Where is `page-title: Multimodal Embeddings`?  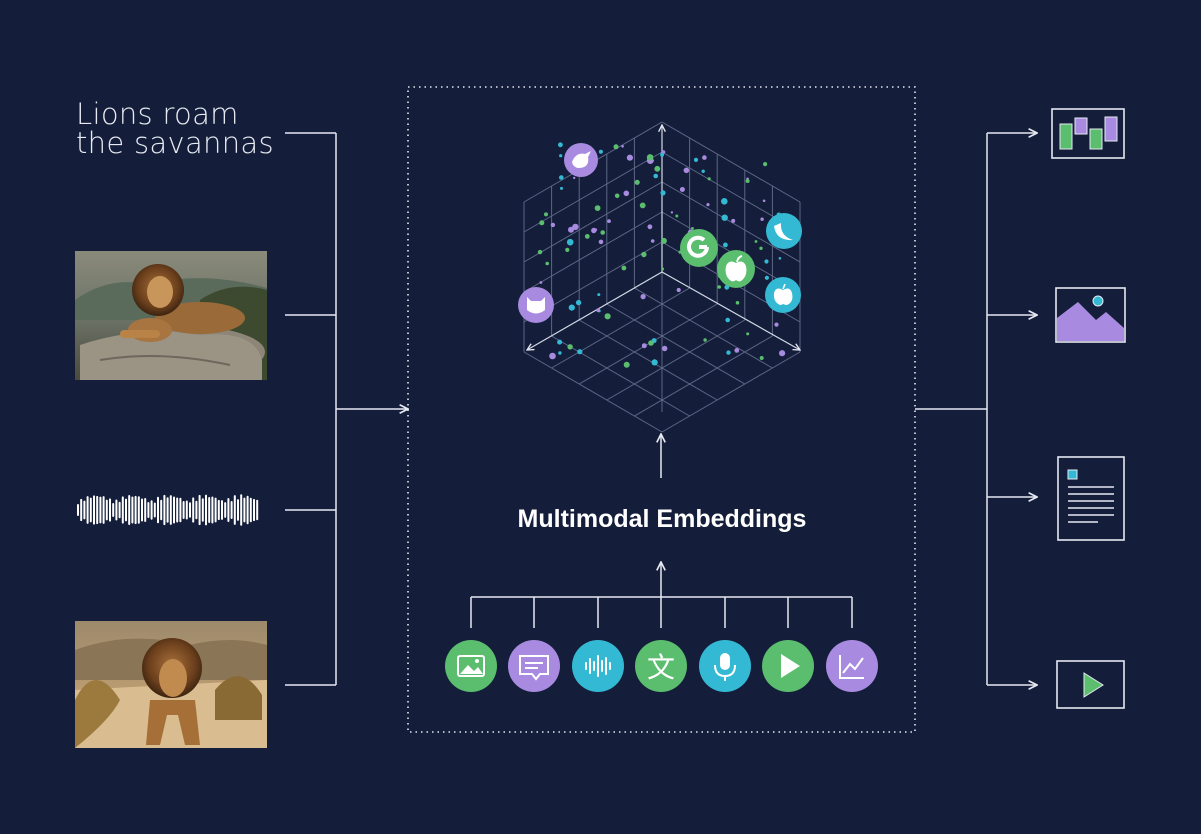 page-title: Multimodal Embeddings is located at coordinates (662, 519).